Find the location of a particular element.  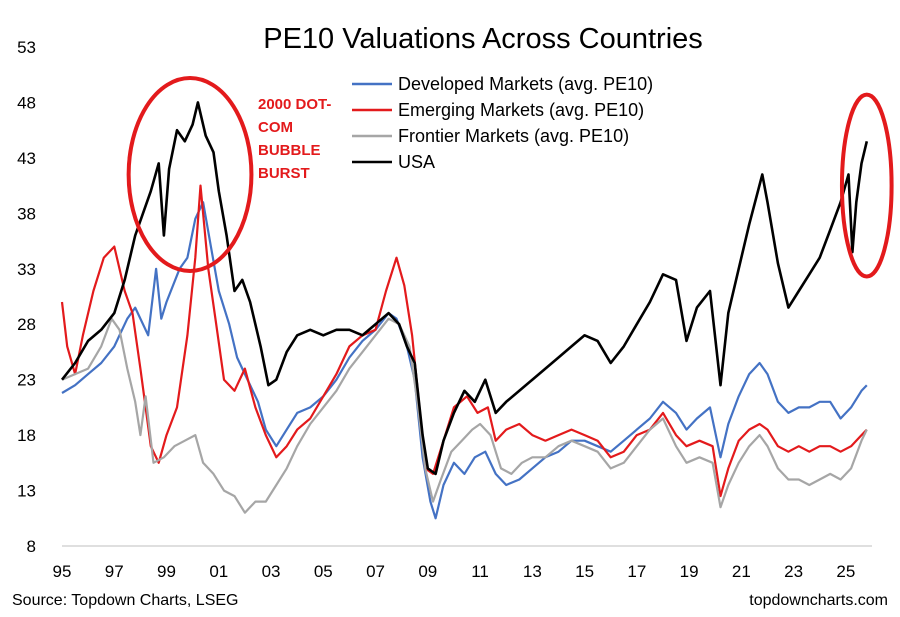

annotation-line: 2000 DOT- is located at coordinates (294, 104).